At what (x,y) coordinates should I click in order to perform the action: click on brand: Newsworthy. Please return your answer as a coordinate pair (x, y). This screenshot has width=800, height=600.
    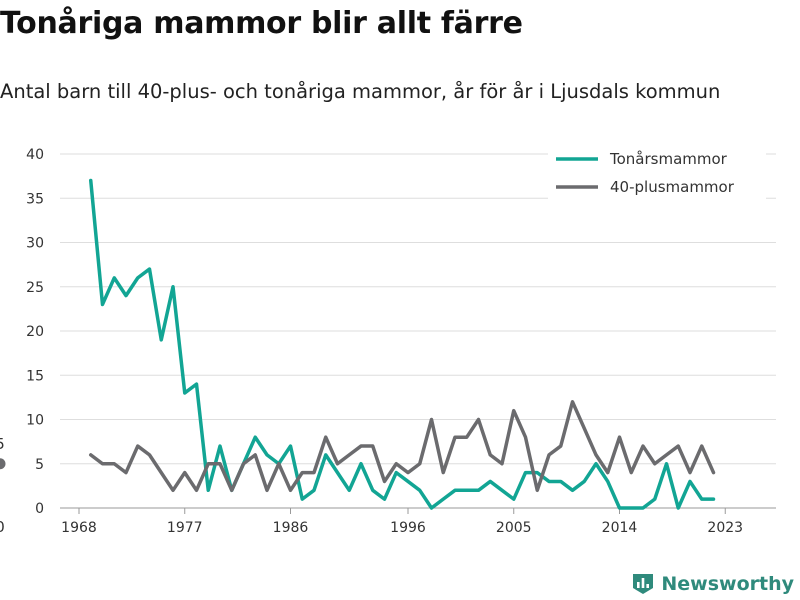
    Looking at the image, I should click on (712, 584).